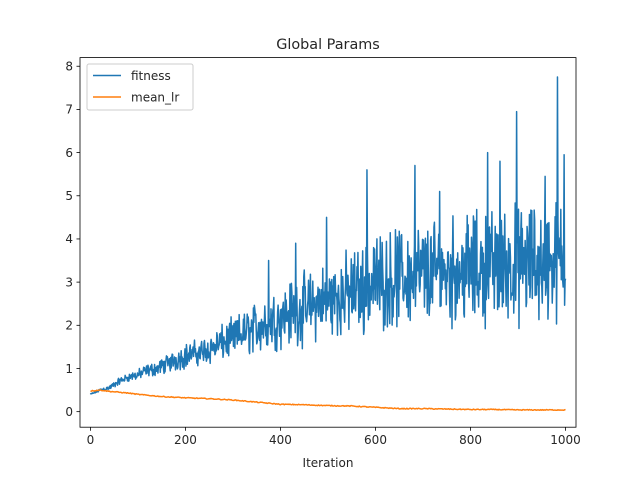 The image size is (640, 480). I want to click on y-tick-label: 6, so click(69, 153).